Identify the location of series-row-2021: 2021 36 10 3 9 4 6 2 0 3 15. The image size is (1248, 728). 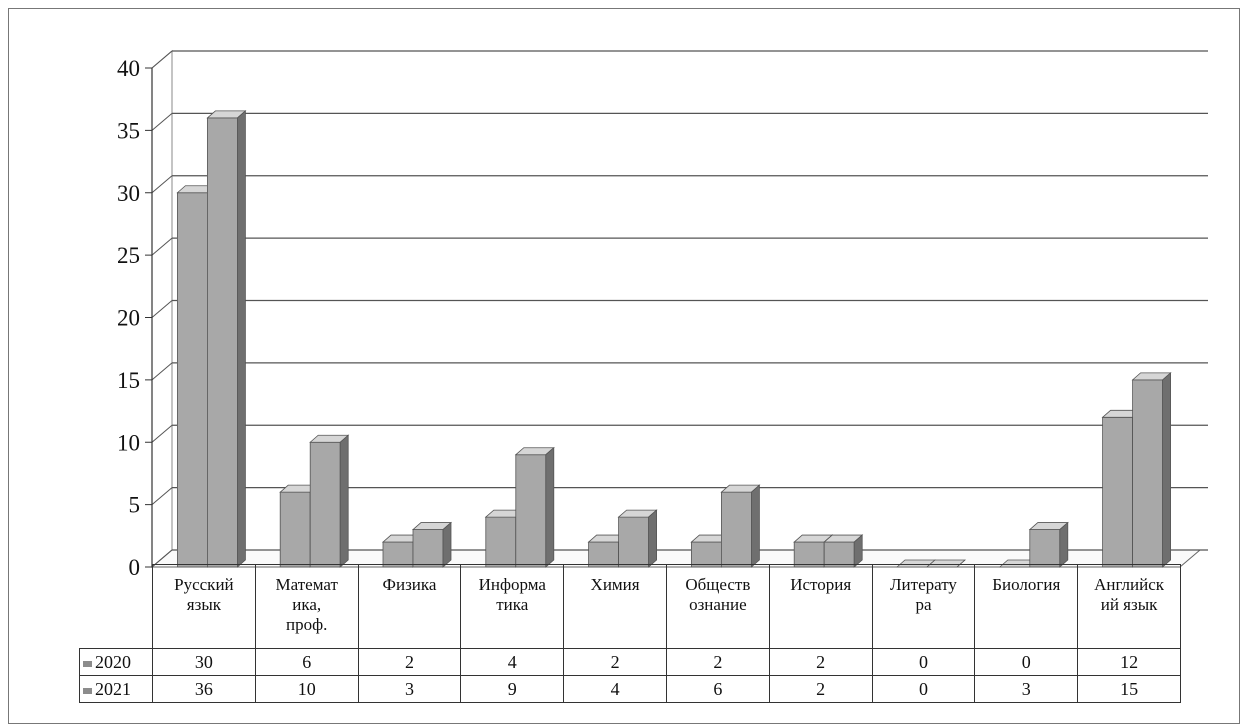
(630, 689).